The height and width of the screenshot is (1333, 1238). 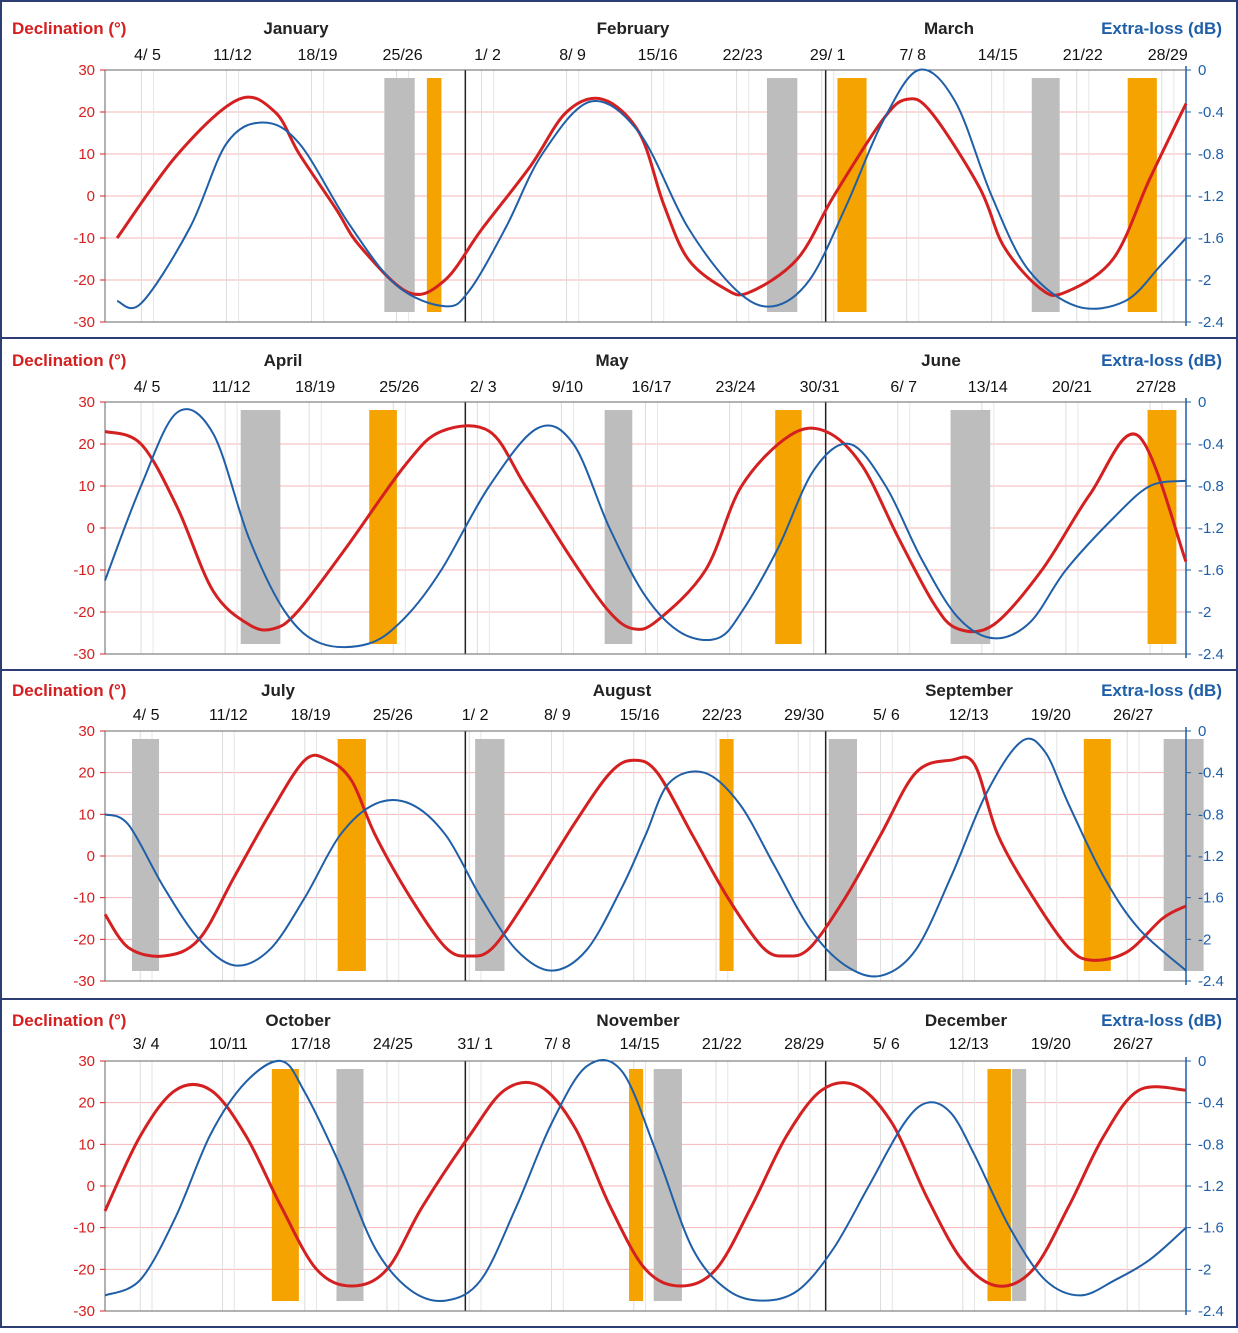 What do you see at coordinates (1156, 387) in the screenshot?
I see `date-tick-label: 27/28` at bounding box center [1156, 387].